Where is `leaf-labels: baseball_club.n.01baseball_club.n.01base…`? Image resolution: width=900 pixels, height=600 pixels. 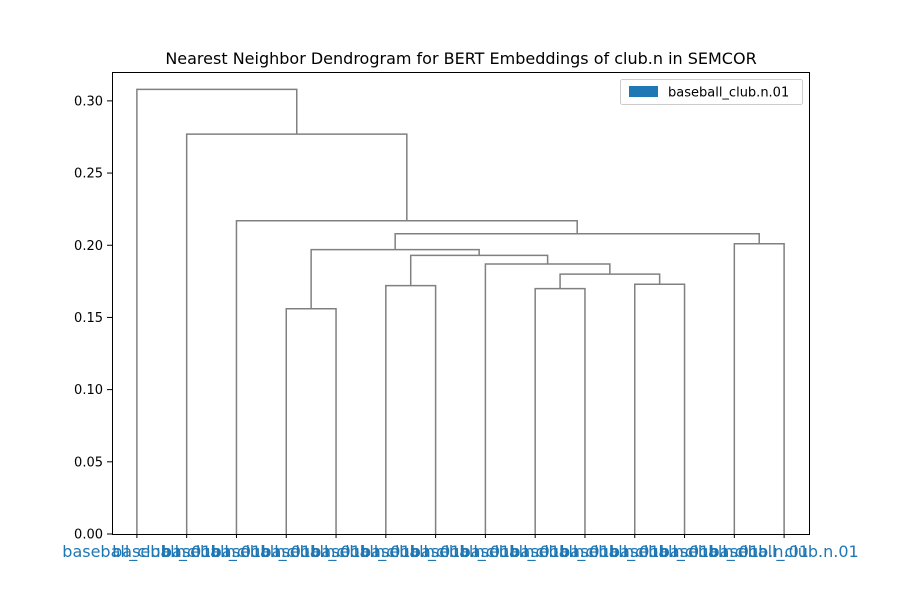 leaf-labels: baseball_club.n.01baseball_club.n.01base… is located at coordinates (460, 548).